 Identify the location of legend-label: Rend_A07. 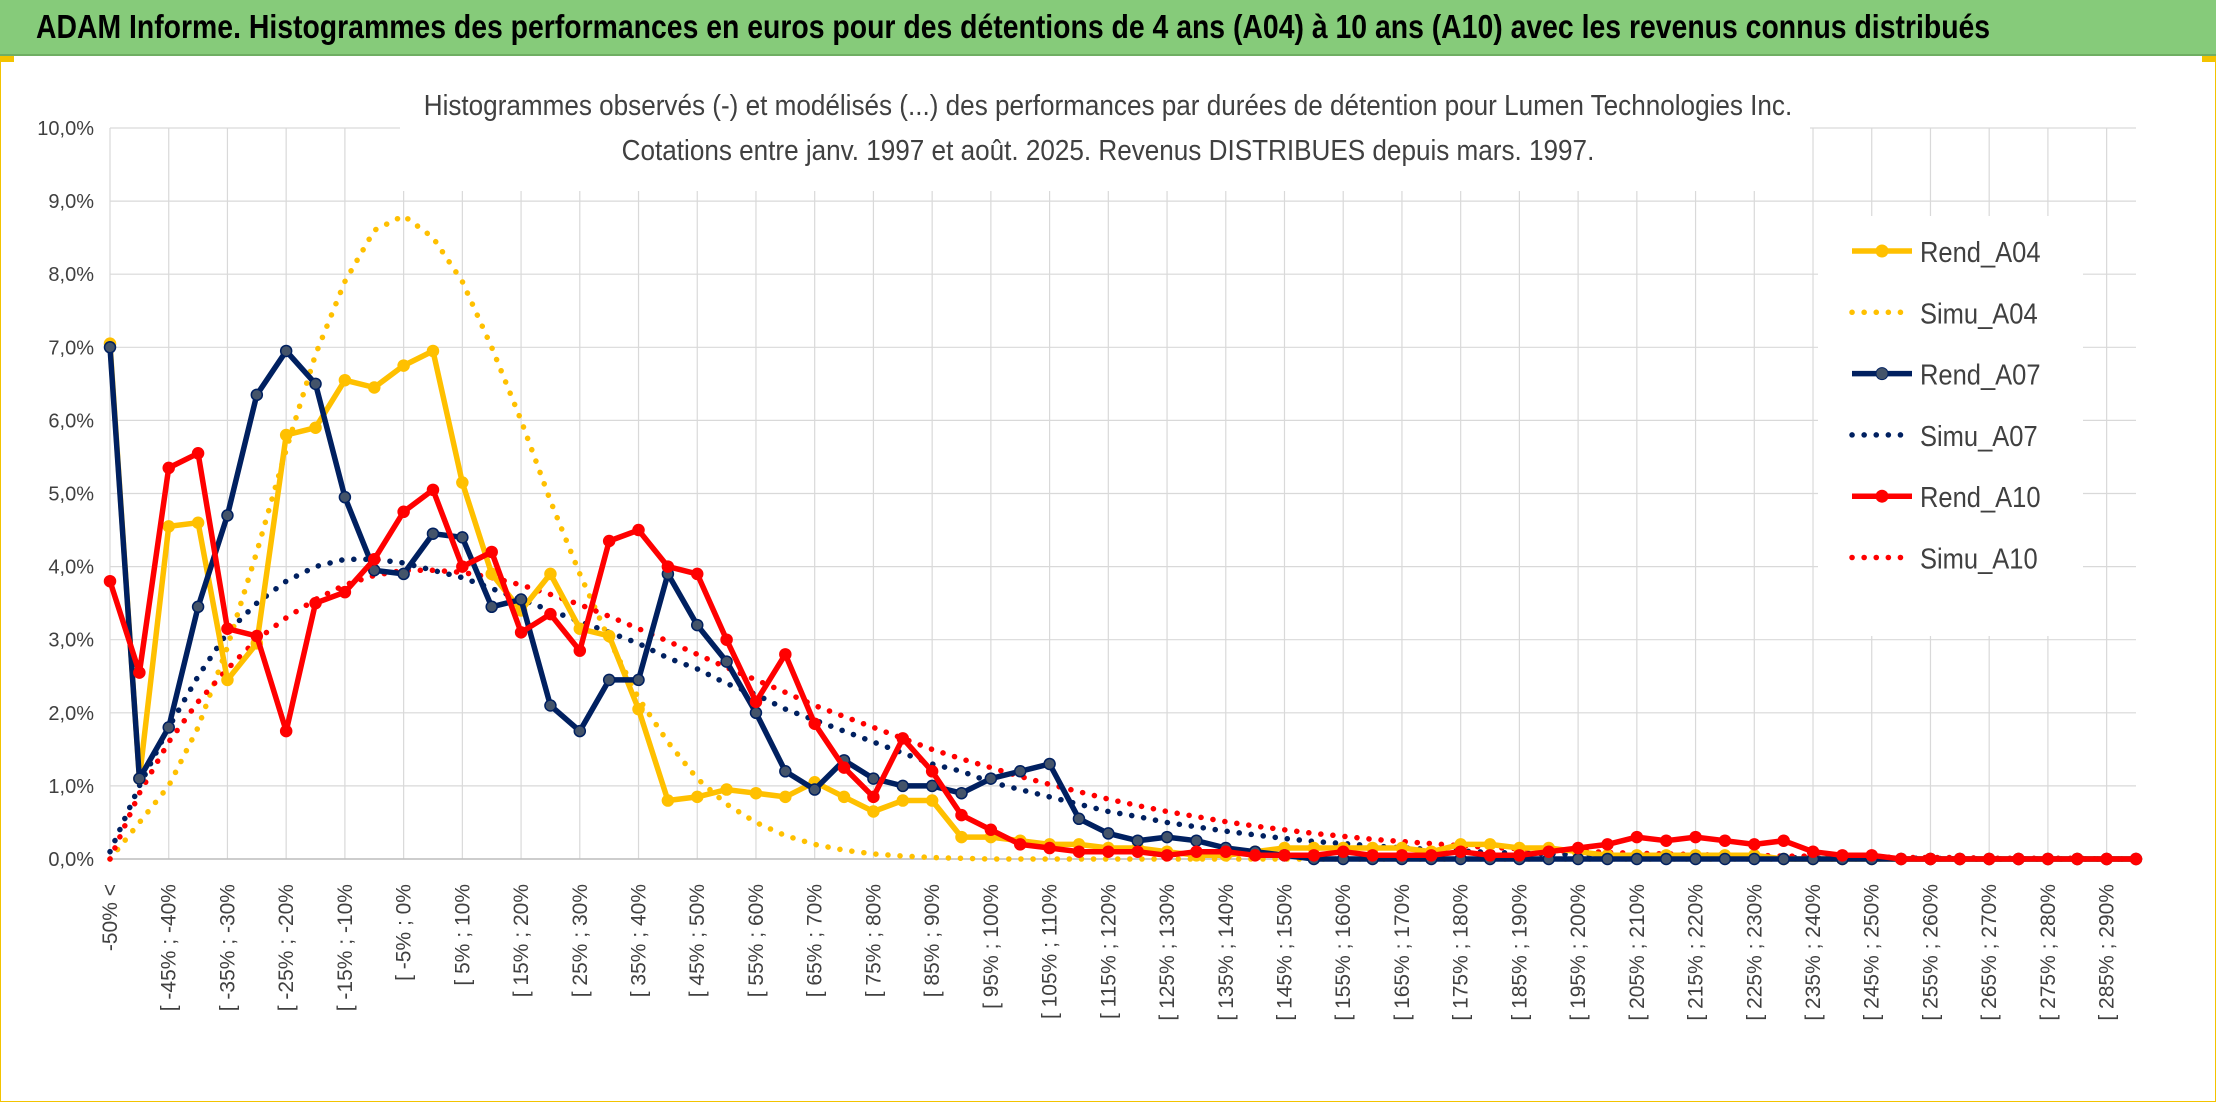
(1980, 374).